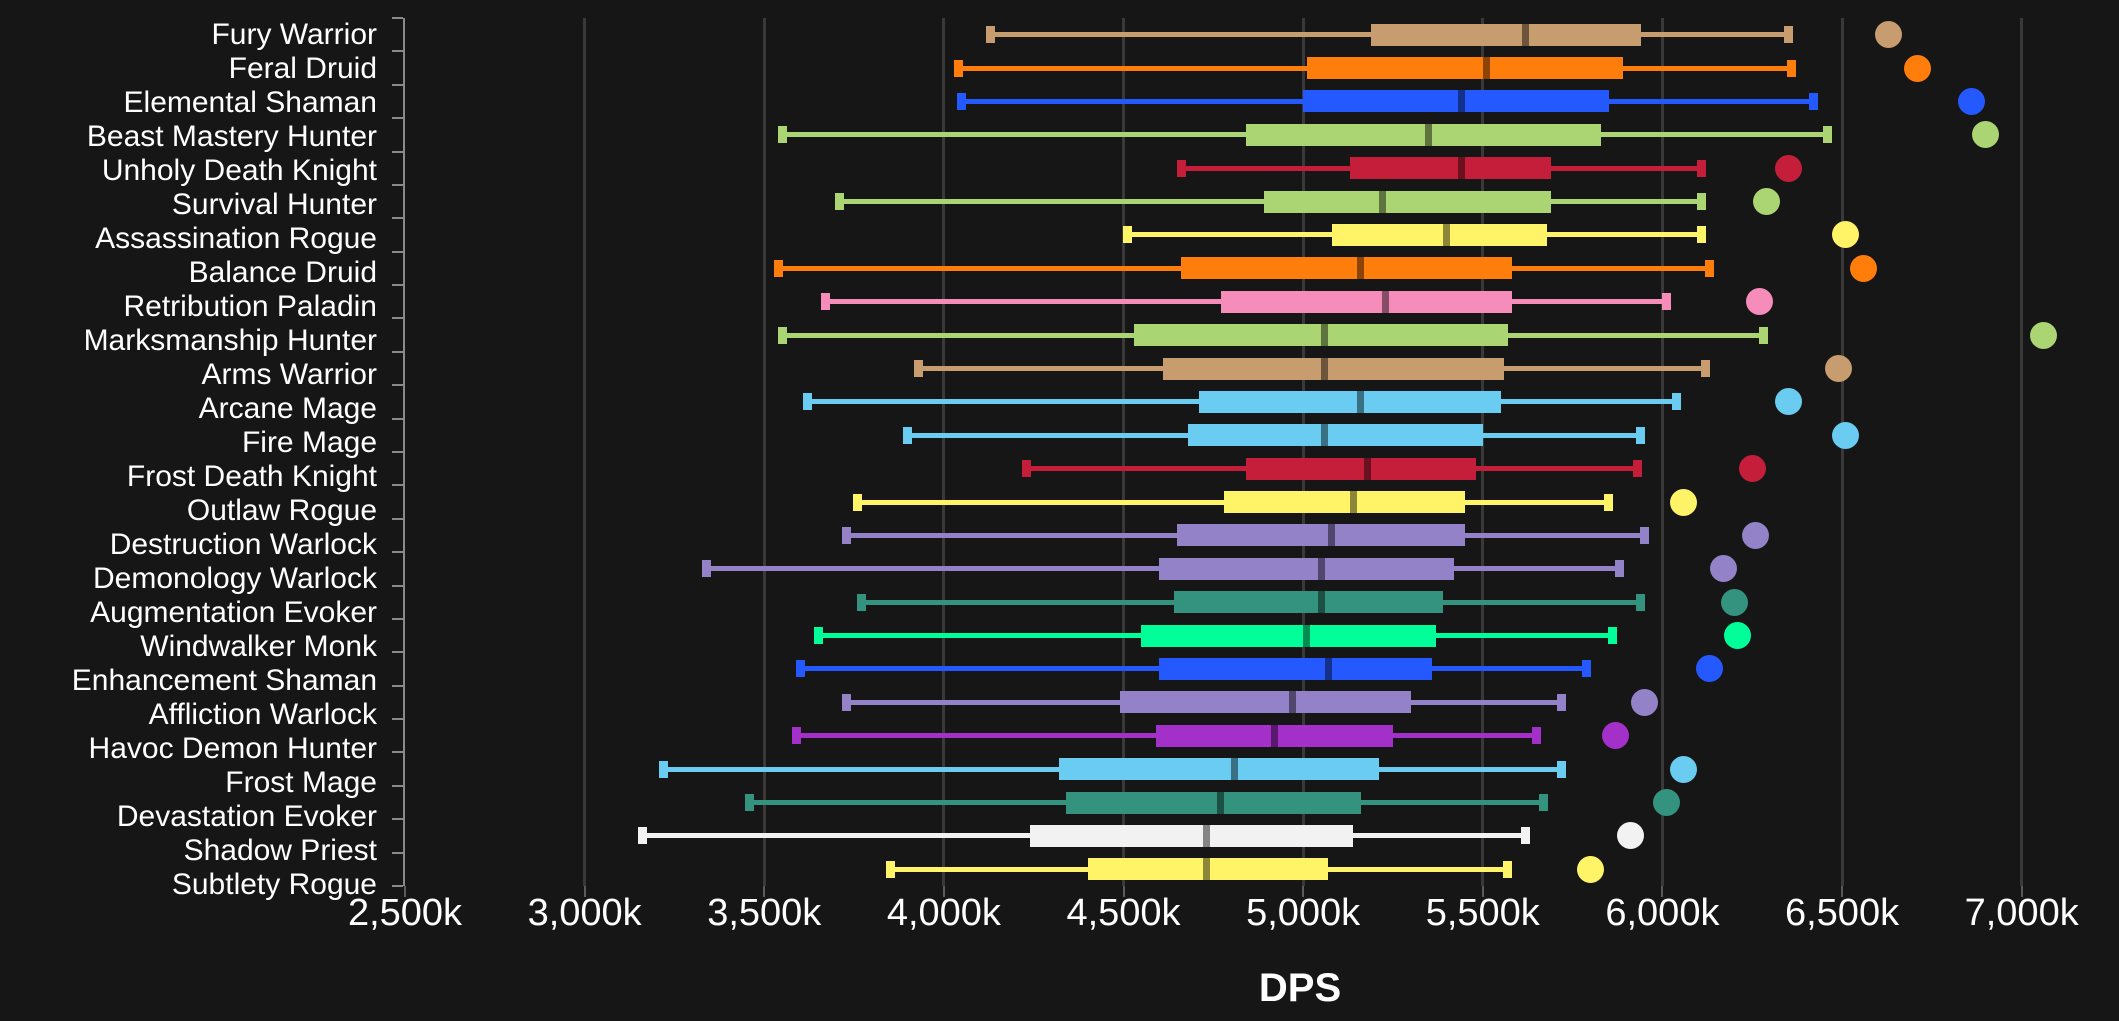  I want to click on x-axis-tick-label: 4,000k, so click(943, 913).